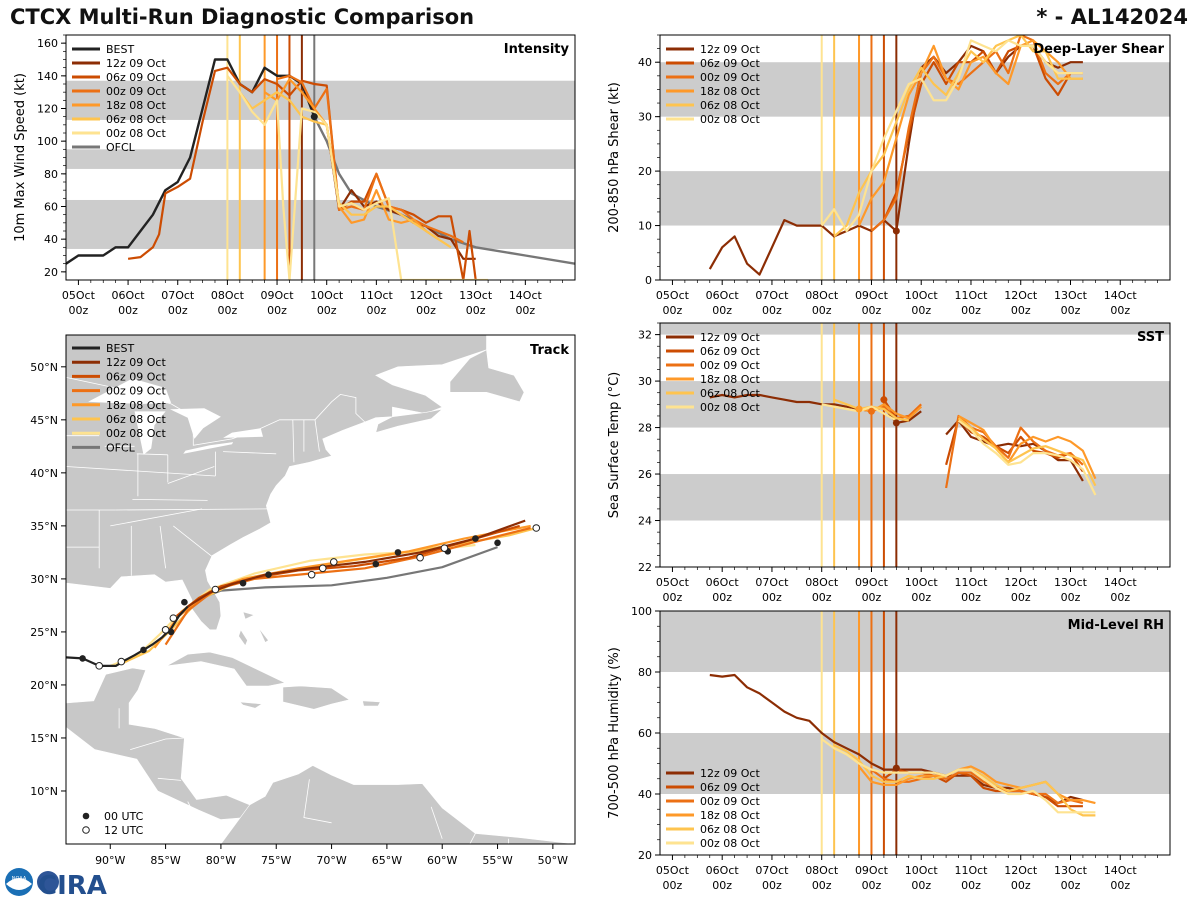  I want to click on shear-plot-area, so click(915, 157).